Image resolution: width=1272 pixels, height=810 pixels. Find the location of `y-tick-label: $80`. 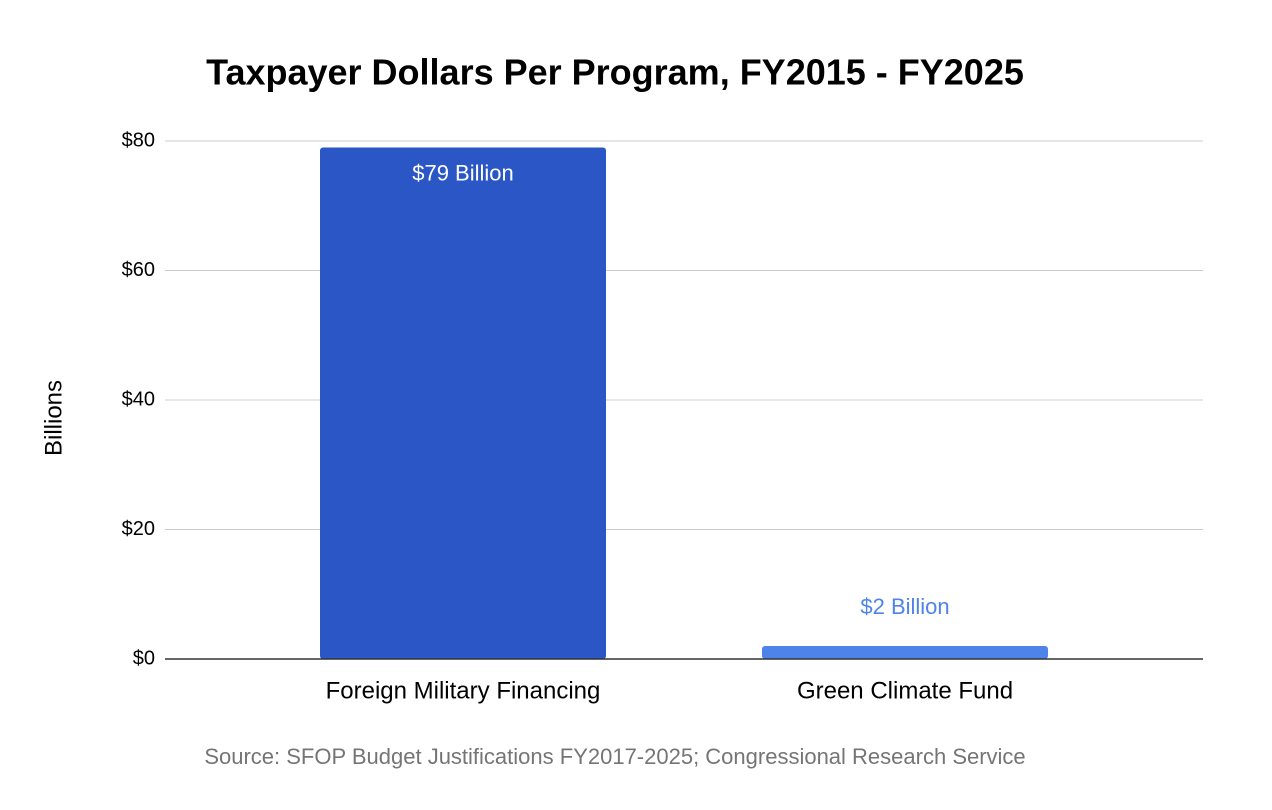

y-tick-label: $80 is located at coordinates (138, 140).